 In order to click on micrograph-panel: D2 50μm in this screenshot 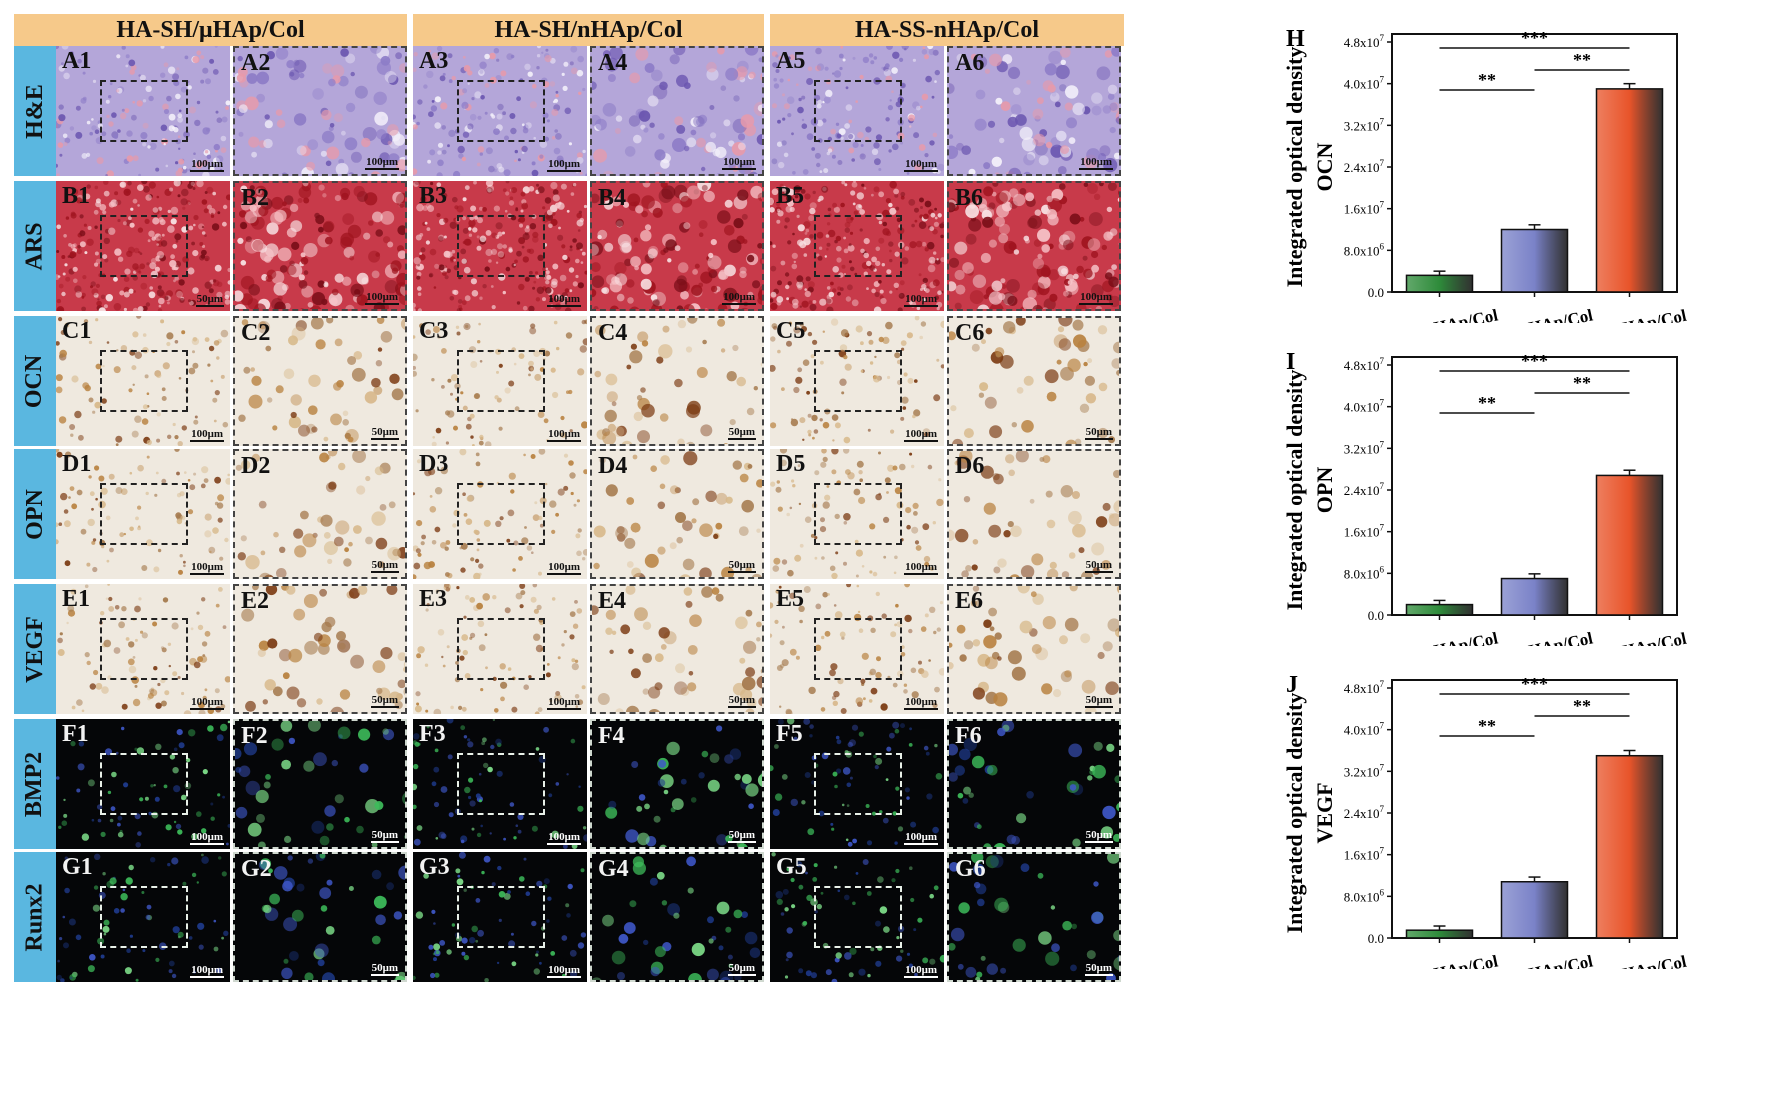, I will do `click(320, 514)`.